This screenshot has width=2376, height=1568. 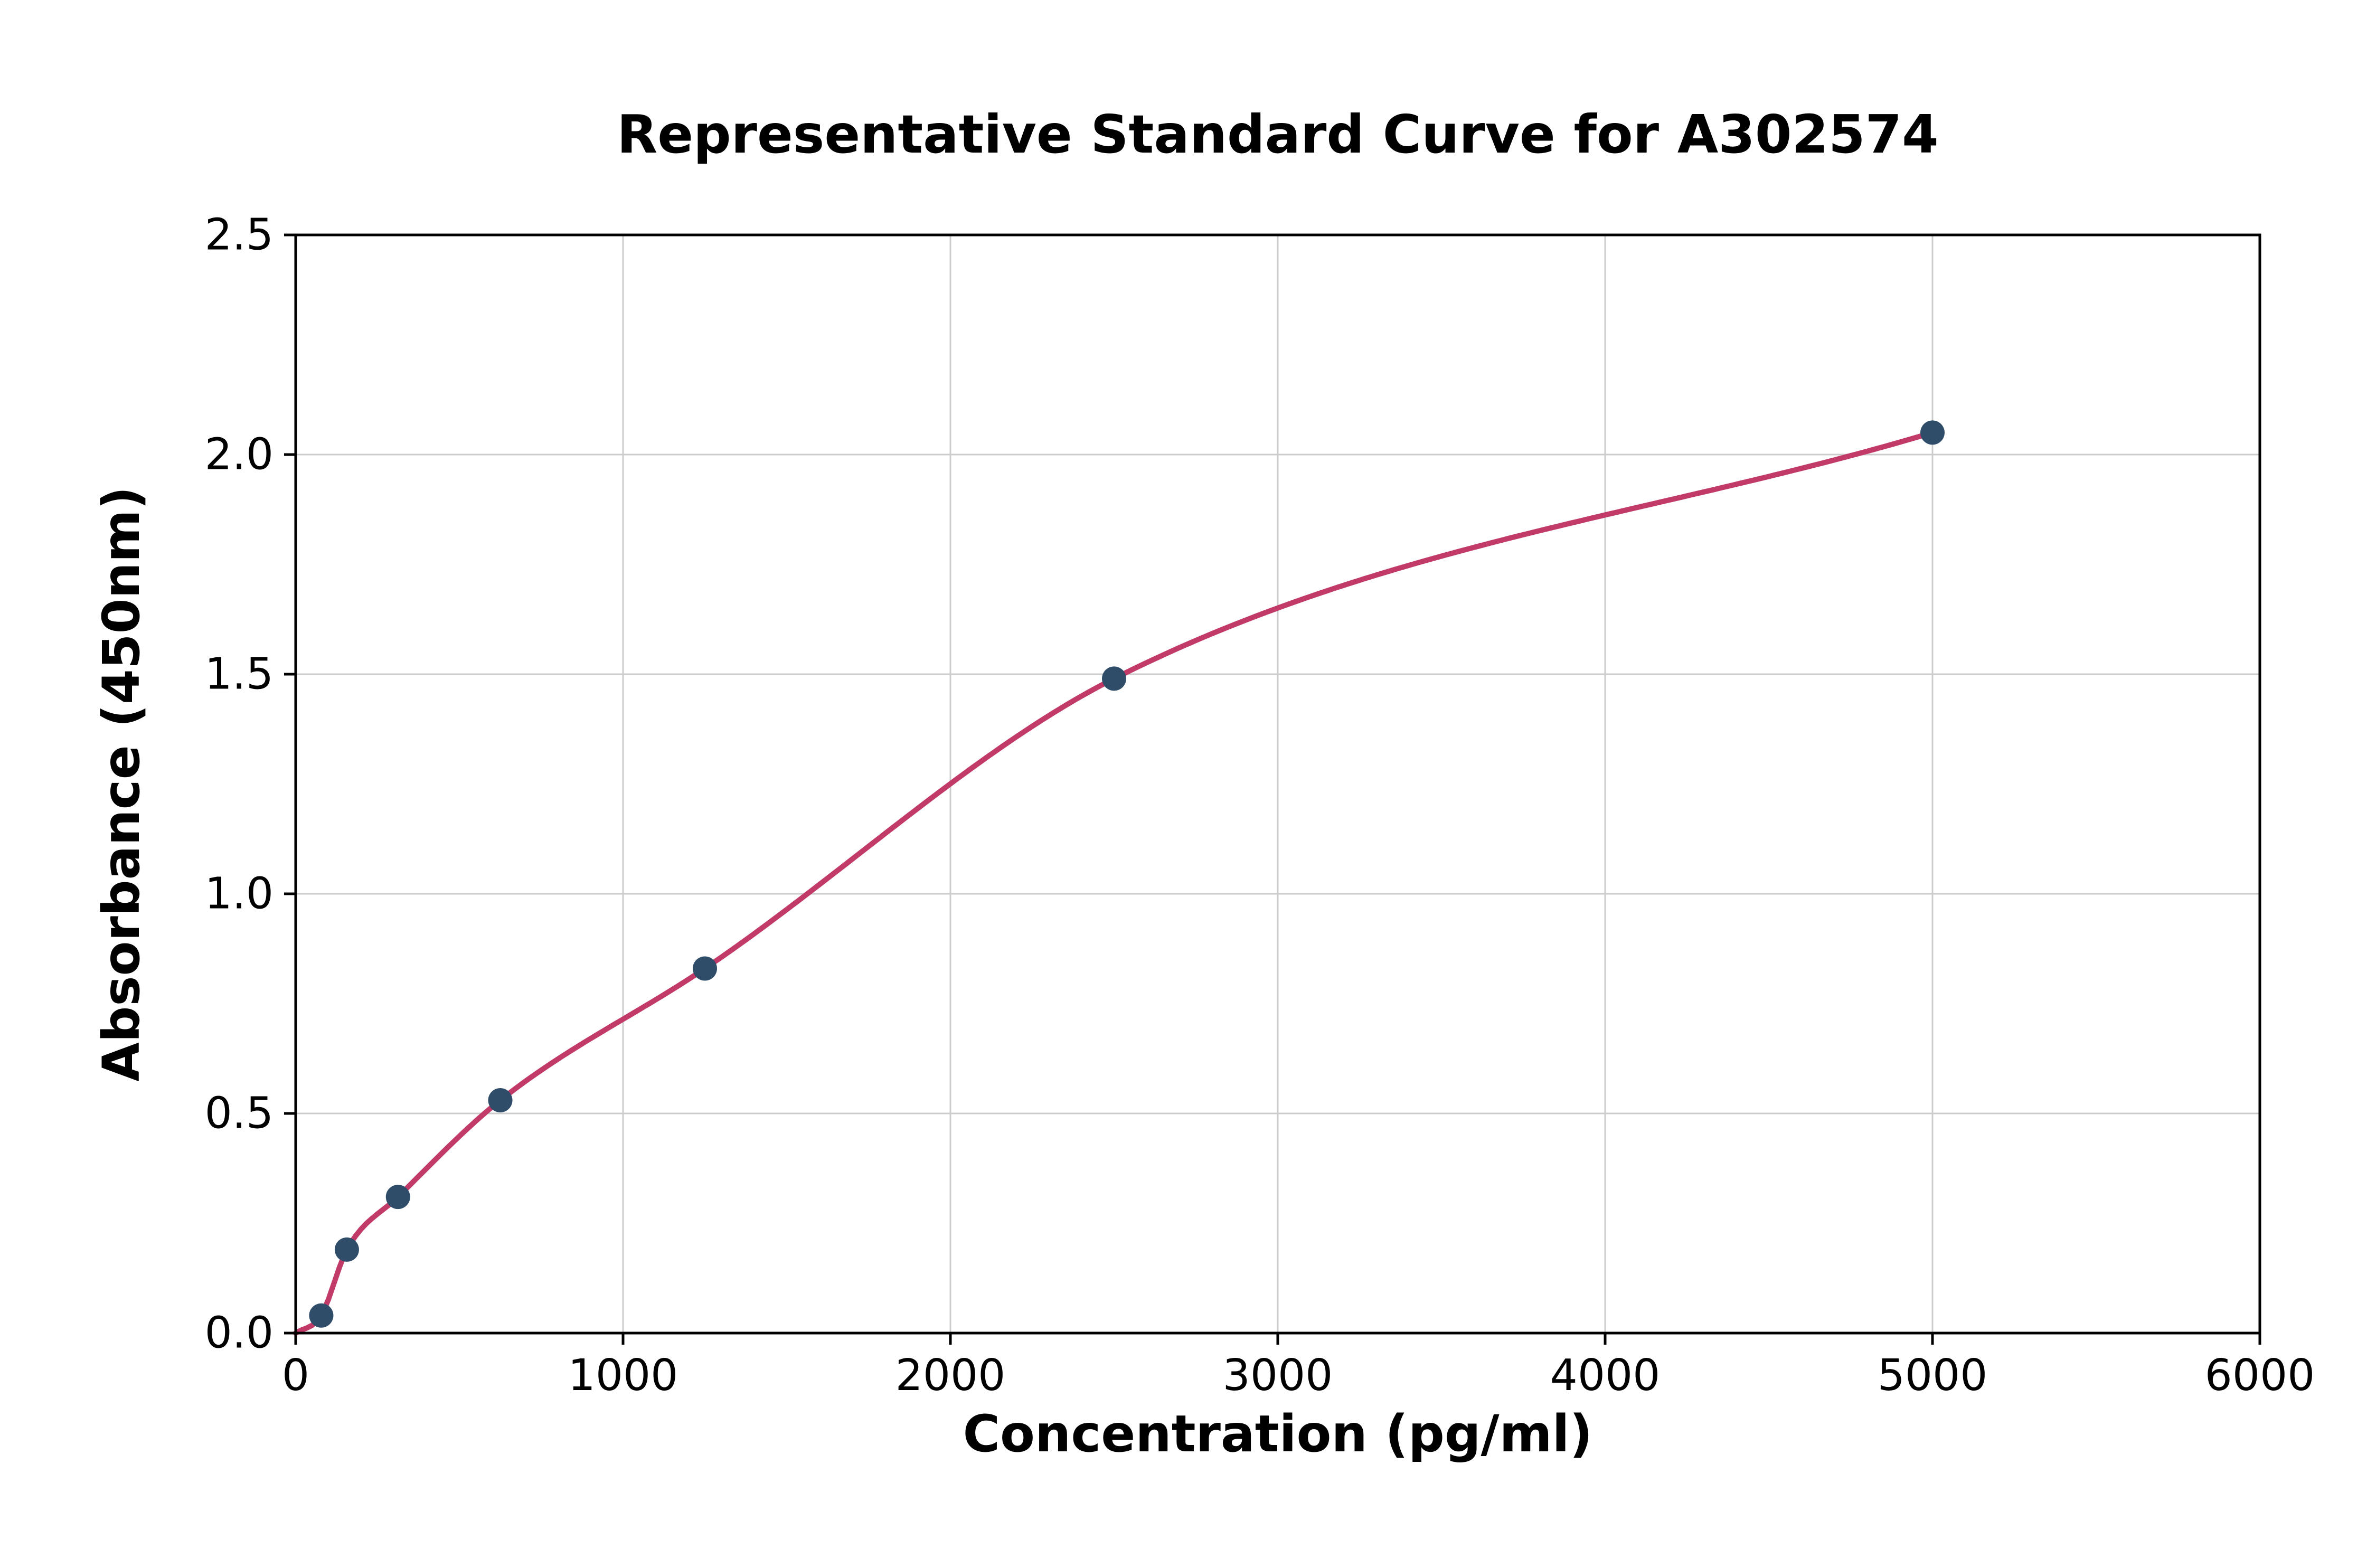 I want to click on x-tick-label: 6000, so click(x=2260, y=1375).